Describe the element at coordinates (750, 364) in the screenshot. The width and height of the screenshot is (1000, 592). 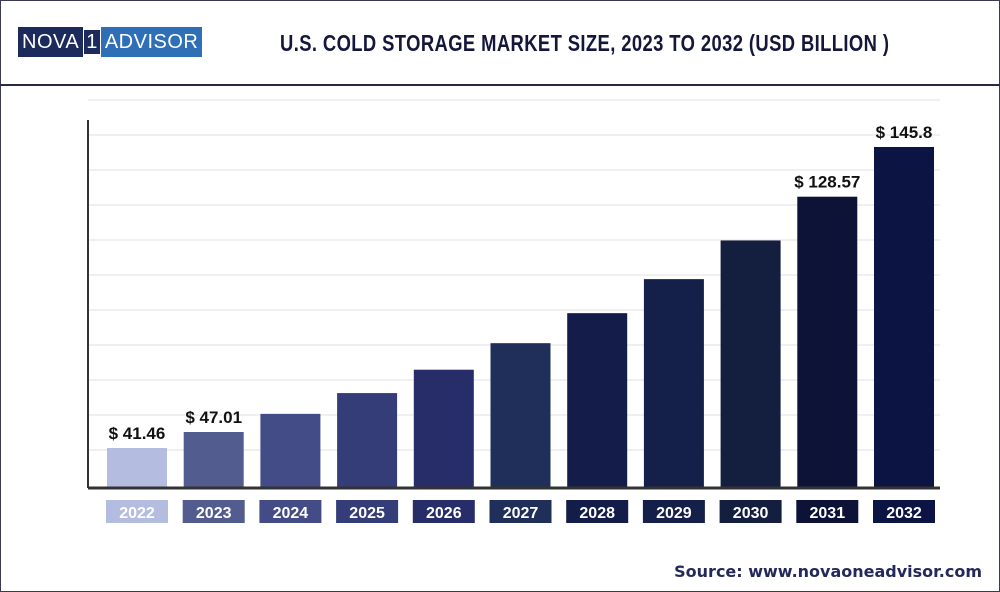
I see `bar-2030` at that location.